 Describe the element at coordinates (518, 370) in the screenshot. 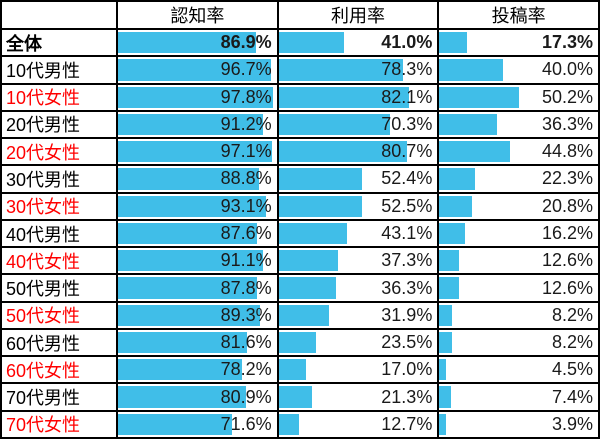

I see `data-cell: 4.5%` at that location.